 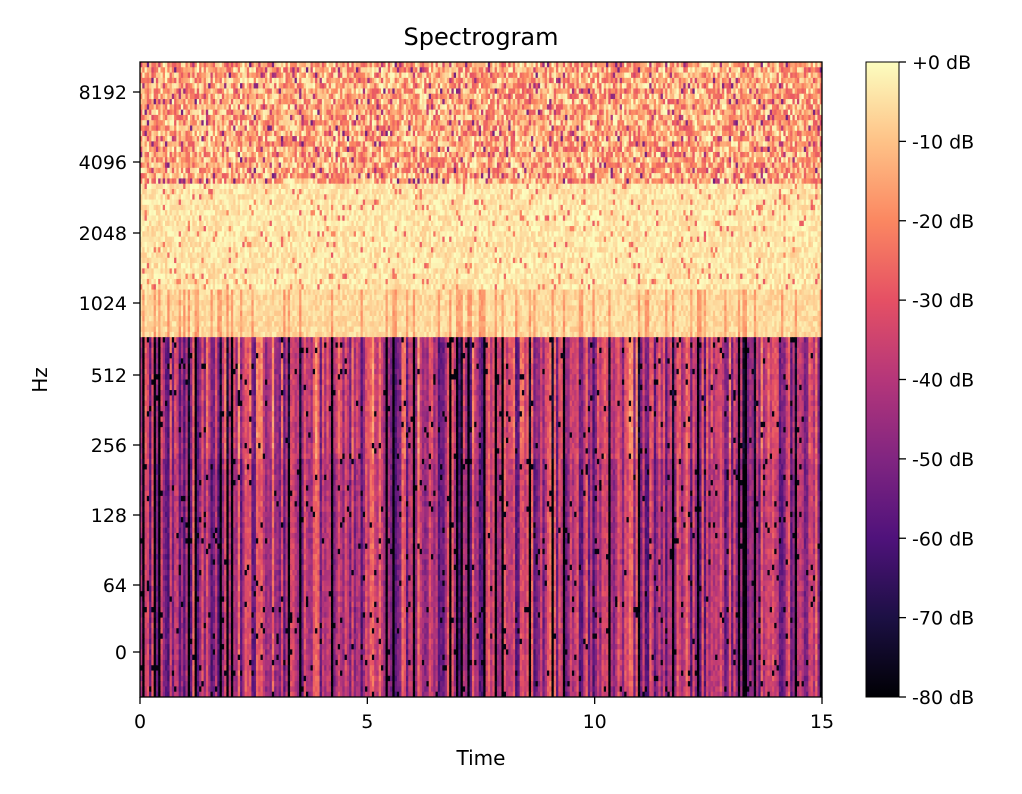 I want to click on chart-title: Spectrogram, so click(x=480, y=37).